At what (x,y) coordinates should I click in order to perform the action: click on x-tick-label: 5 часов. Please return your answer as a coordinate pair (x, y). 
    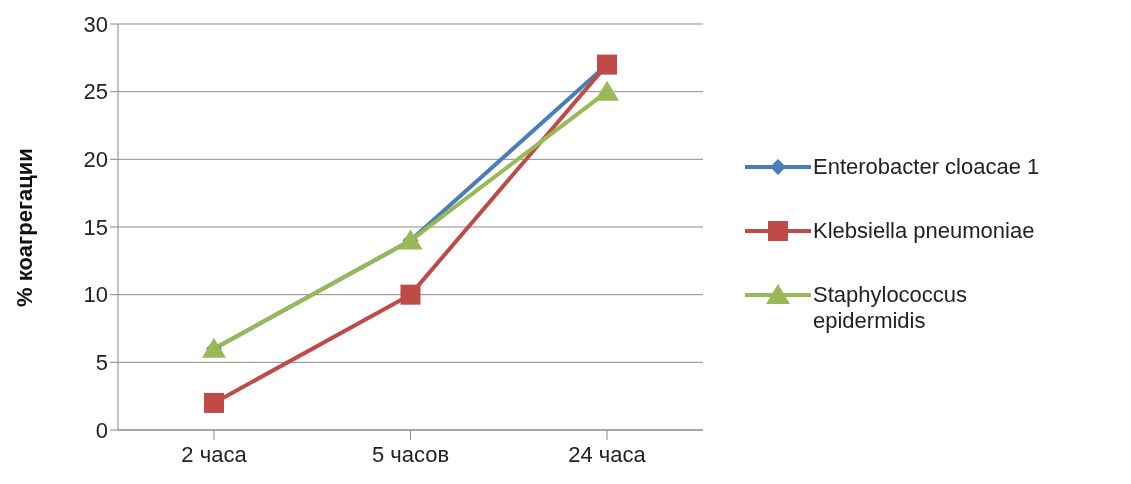
    Looking at the image, I should click on (410, 454).